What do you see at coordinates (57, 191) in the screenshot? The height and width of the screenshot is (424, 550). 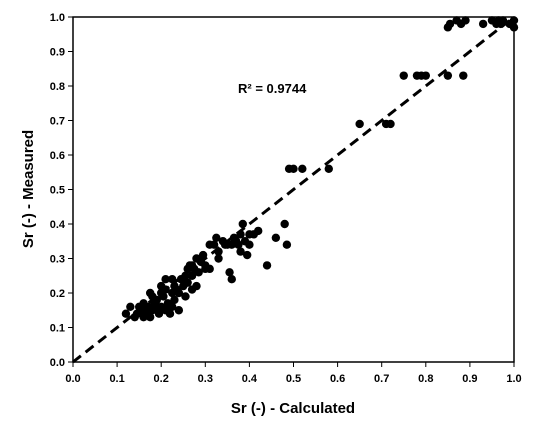 I see `y-tick-label: 0.5` at bounding box center [57, 191].